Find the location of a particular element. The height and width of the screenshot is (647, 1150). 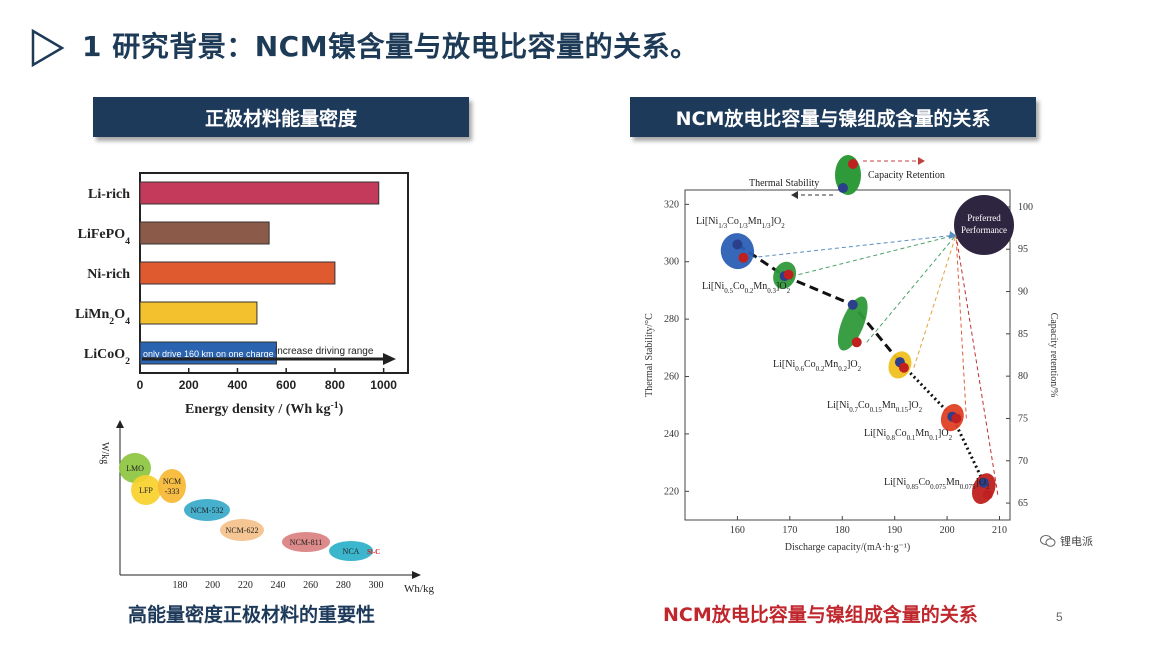

preferred-label: Performance is located at coordinates (984, 230).